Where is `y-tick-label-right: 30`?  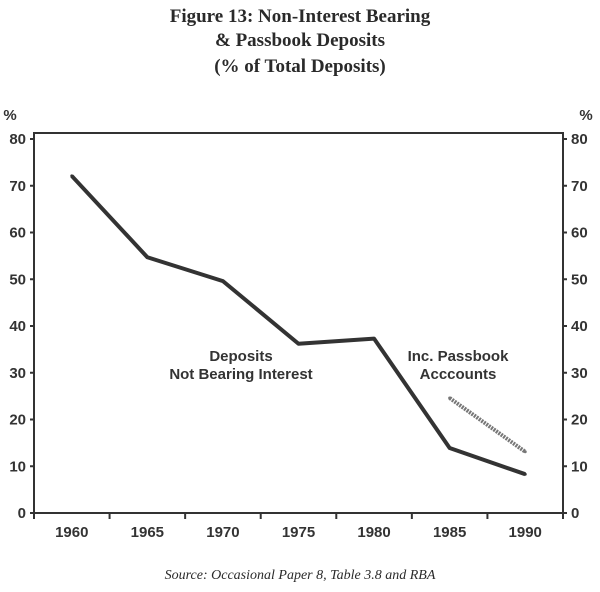 y-tick-label-right: 30 is located at coordinates (579, 373).